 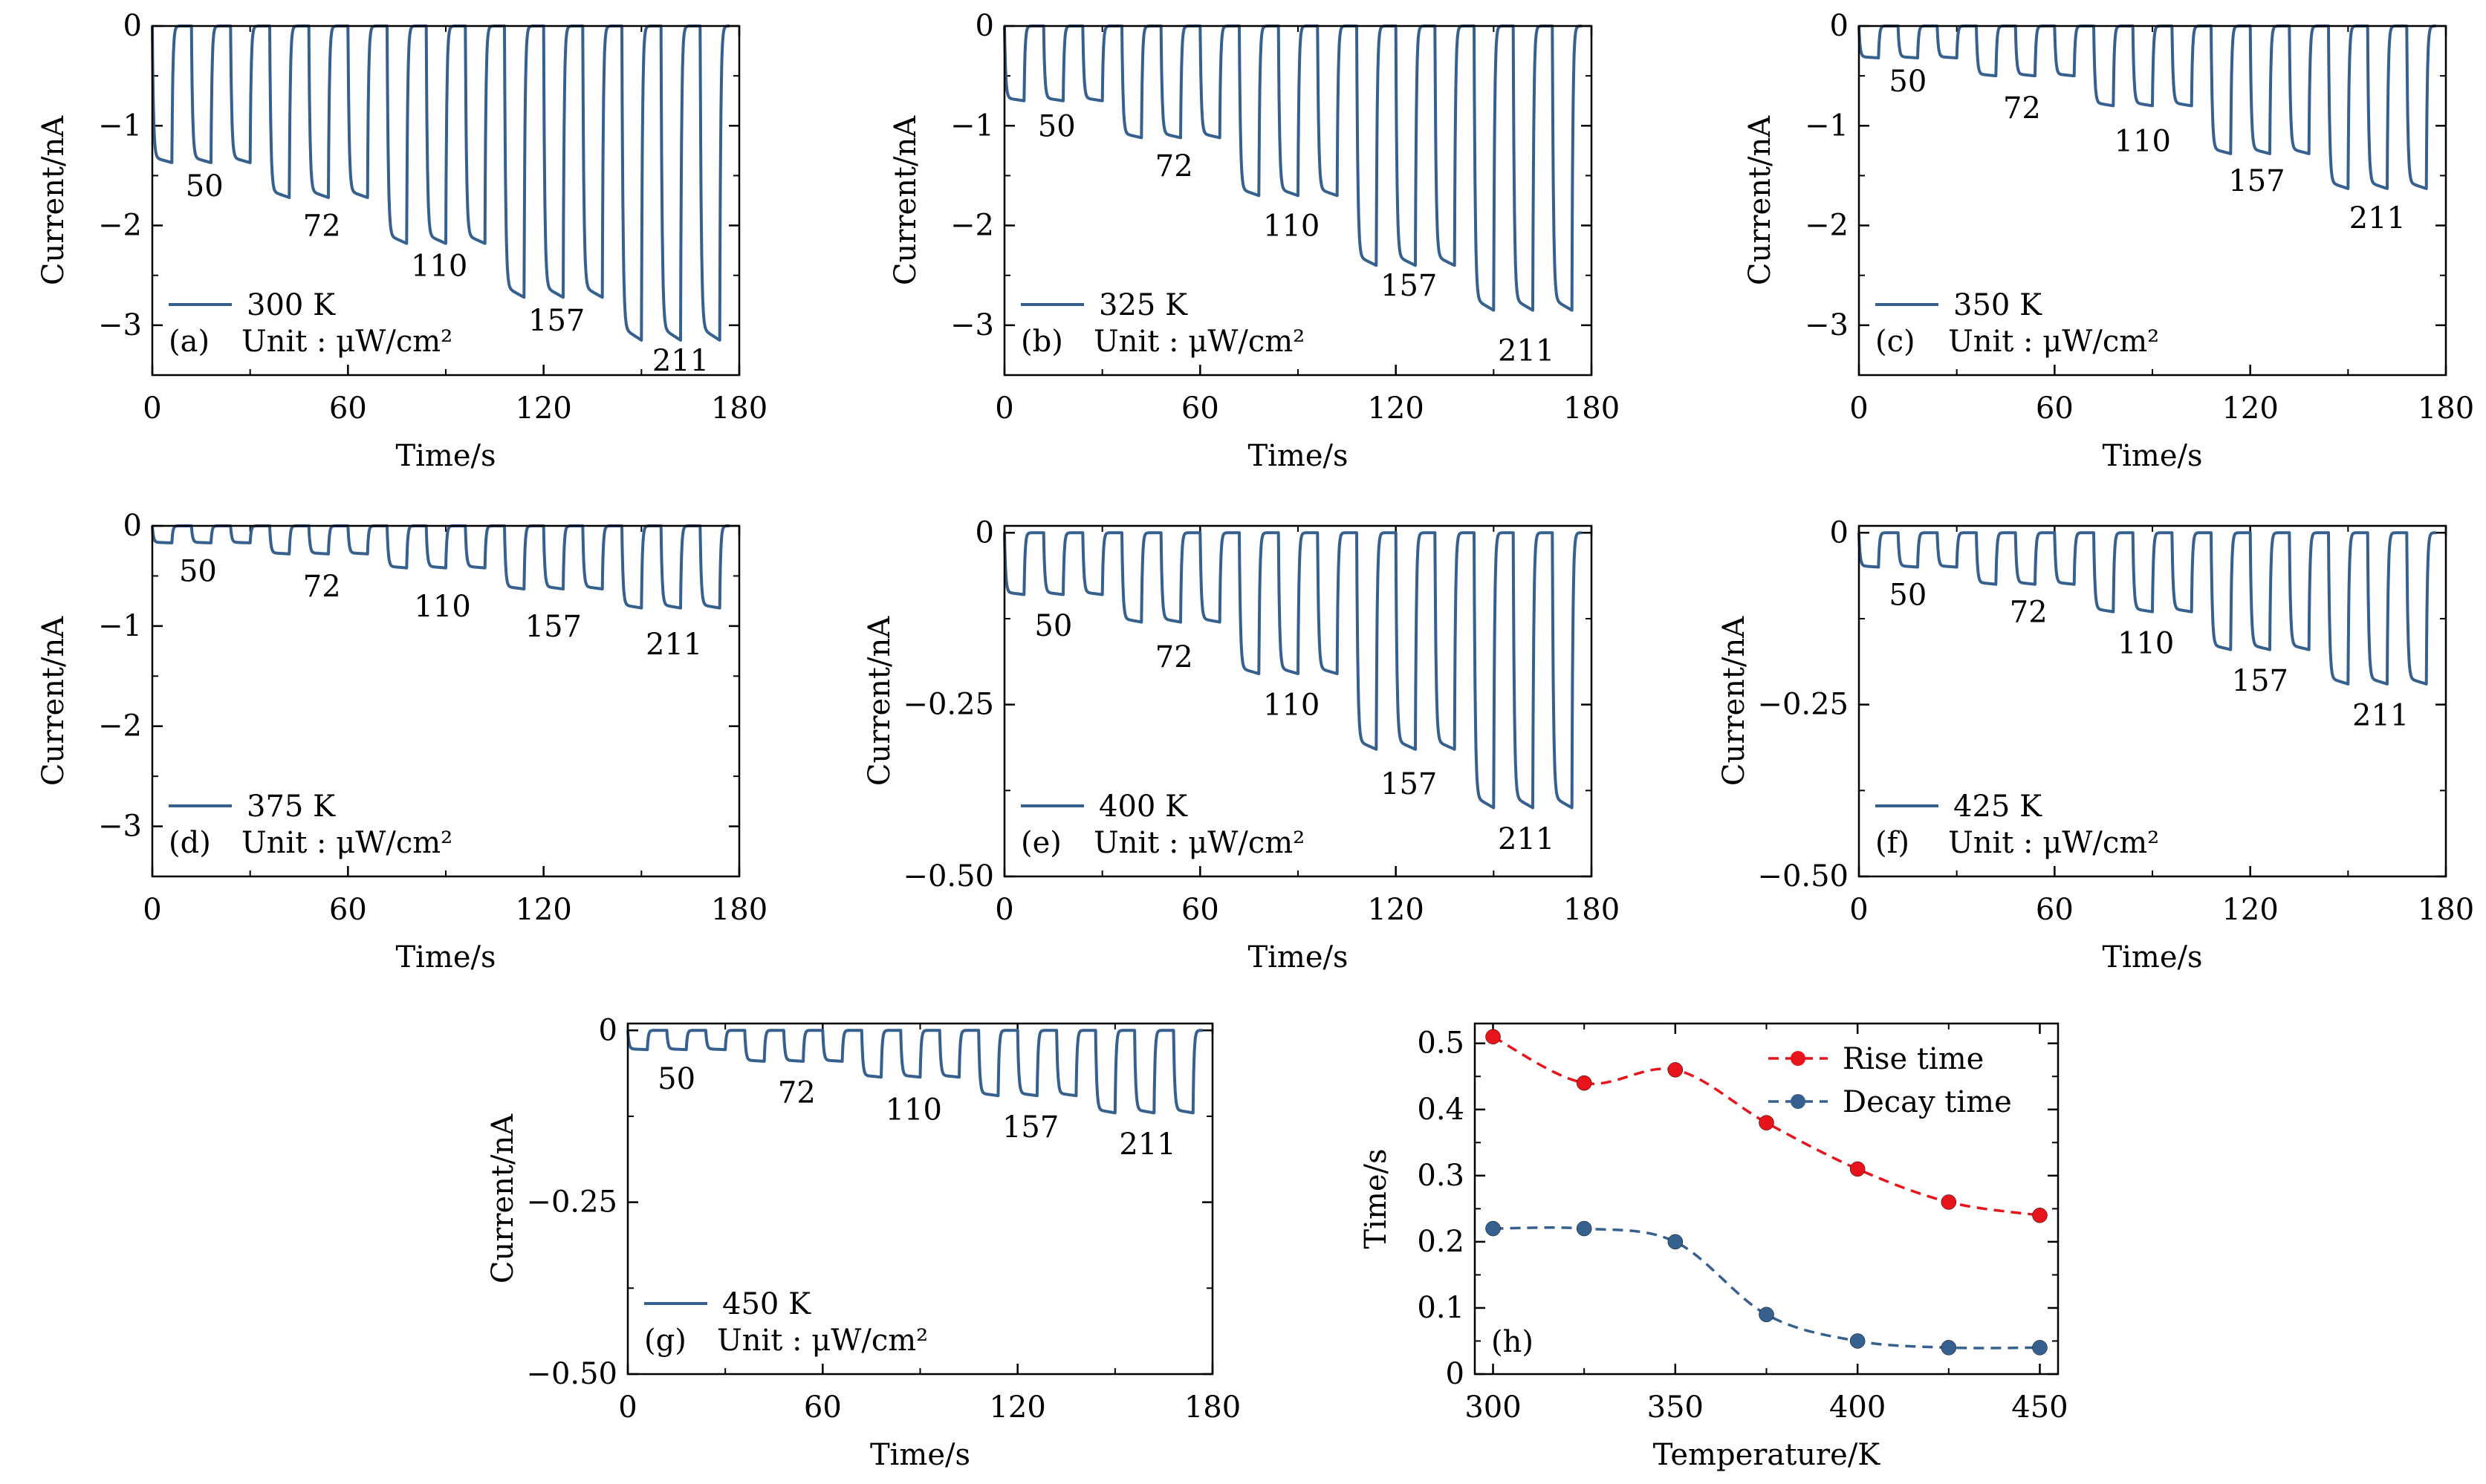 I want to click on legend-text: Rise time, so click(x=1913, y=1059).